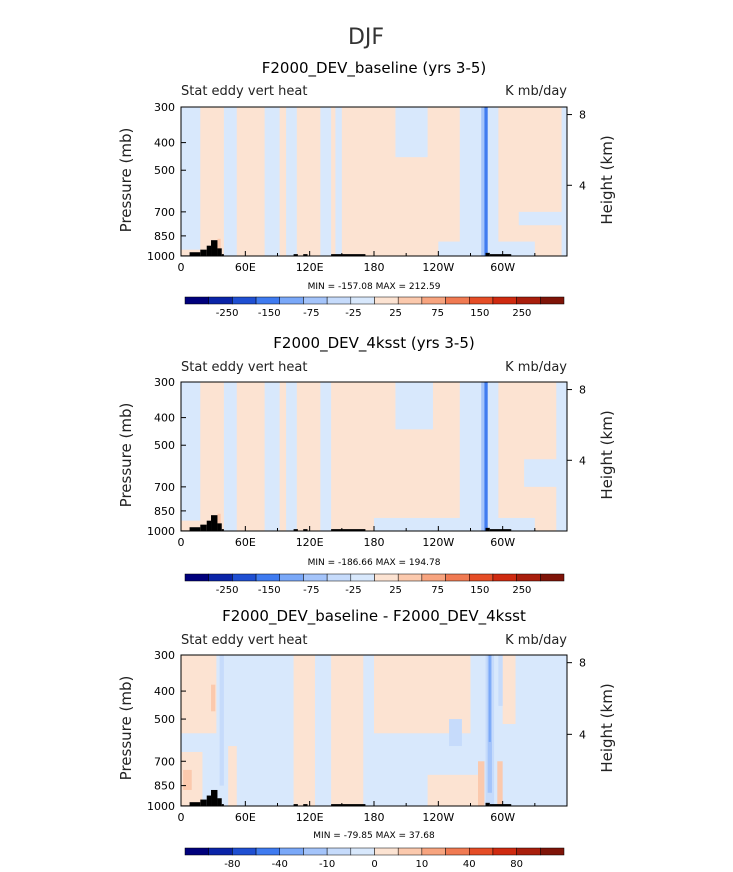 The height and width of the screenshot is (872, 733). What do you see at coordinates (227, 313) in the screenshot?
I see `colorbar-label: -250` at bounding box center [227, 313].